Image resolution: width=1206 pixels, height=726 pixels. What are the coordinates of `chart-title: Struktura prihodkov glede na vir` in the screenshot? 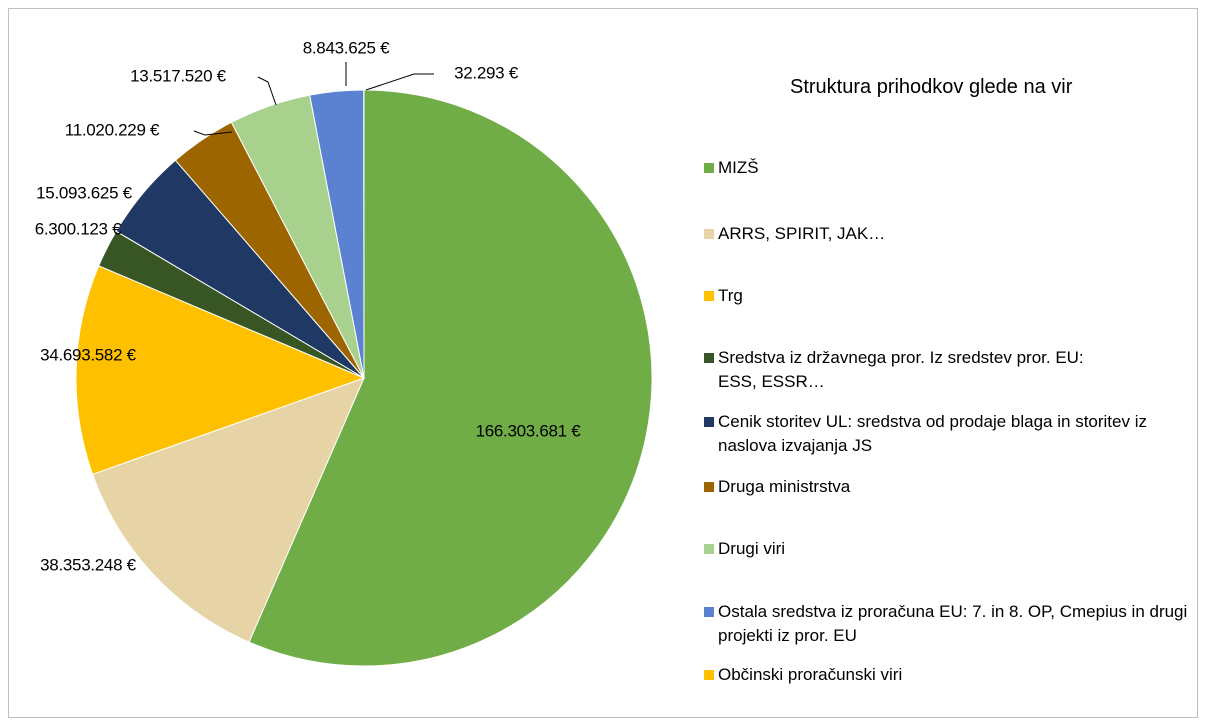 It's located at (931, 87).